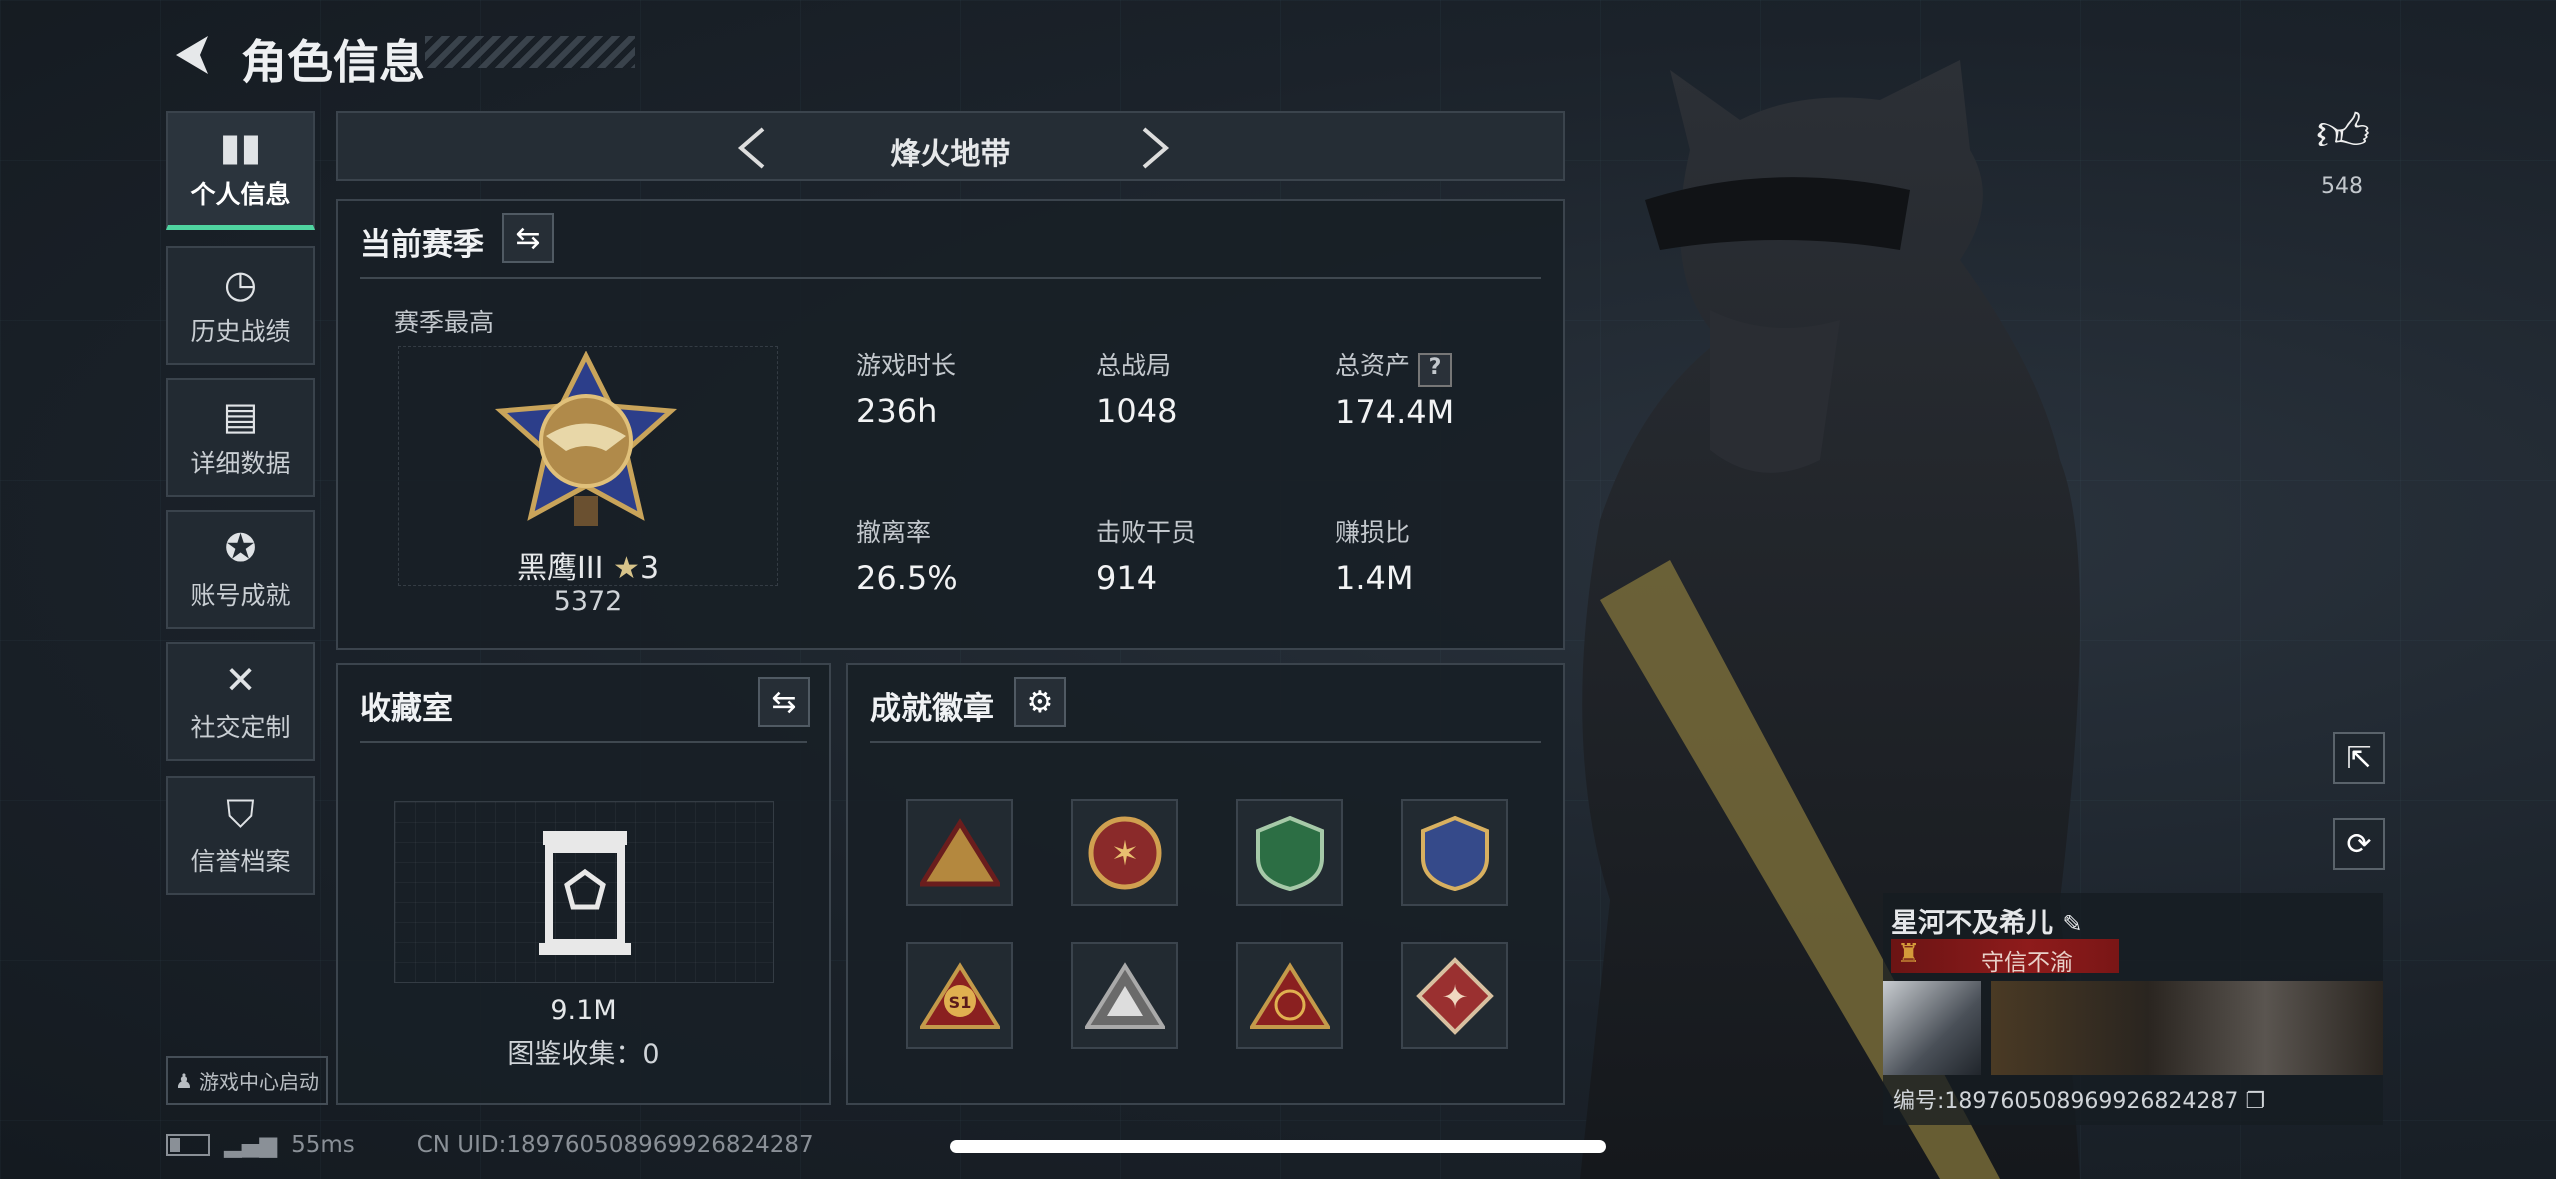 The width and height of the screenshot is (2556, 1179). I want to click on grey-triangle-badge-icon, so click(1124, 995).